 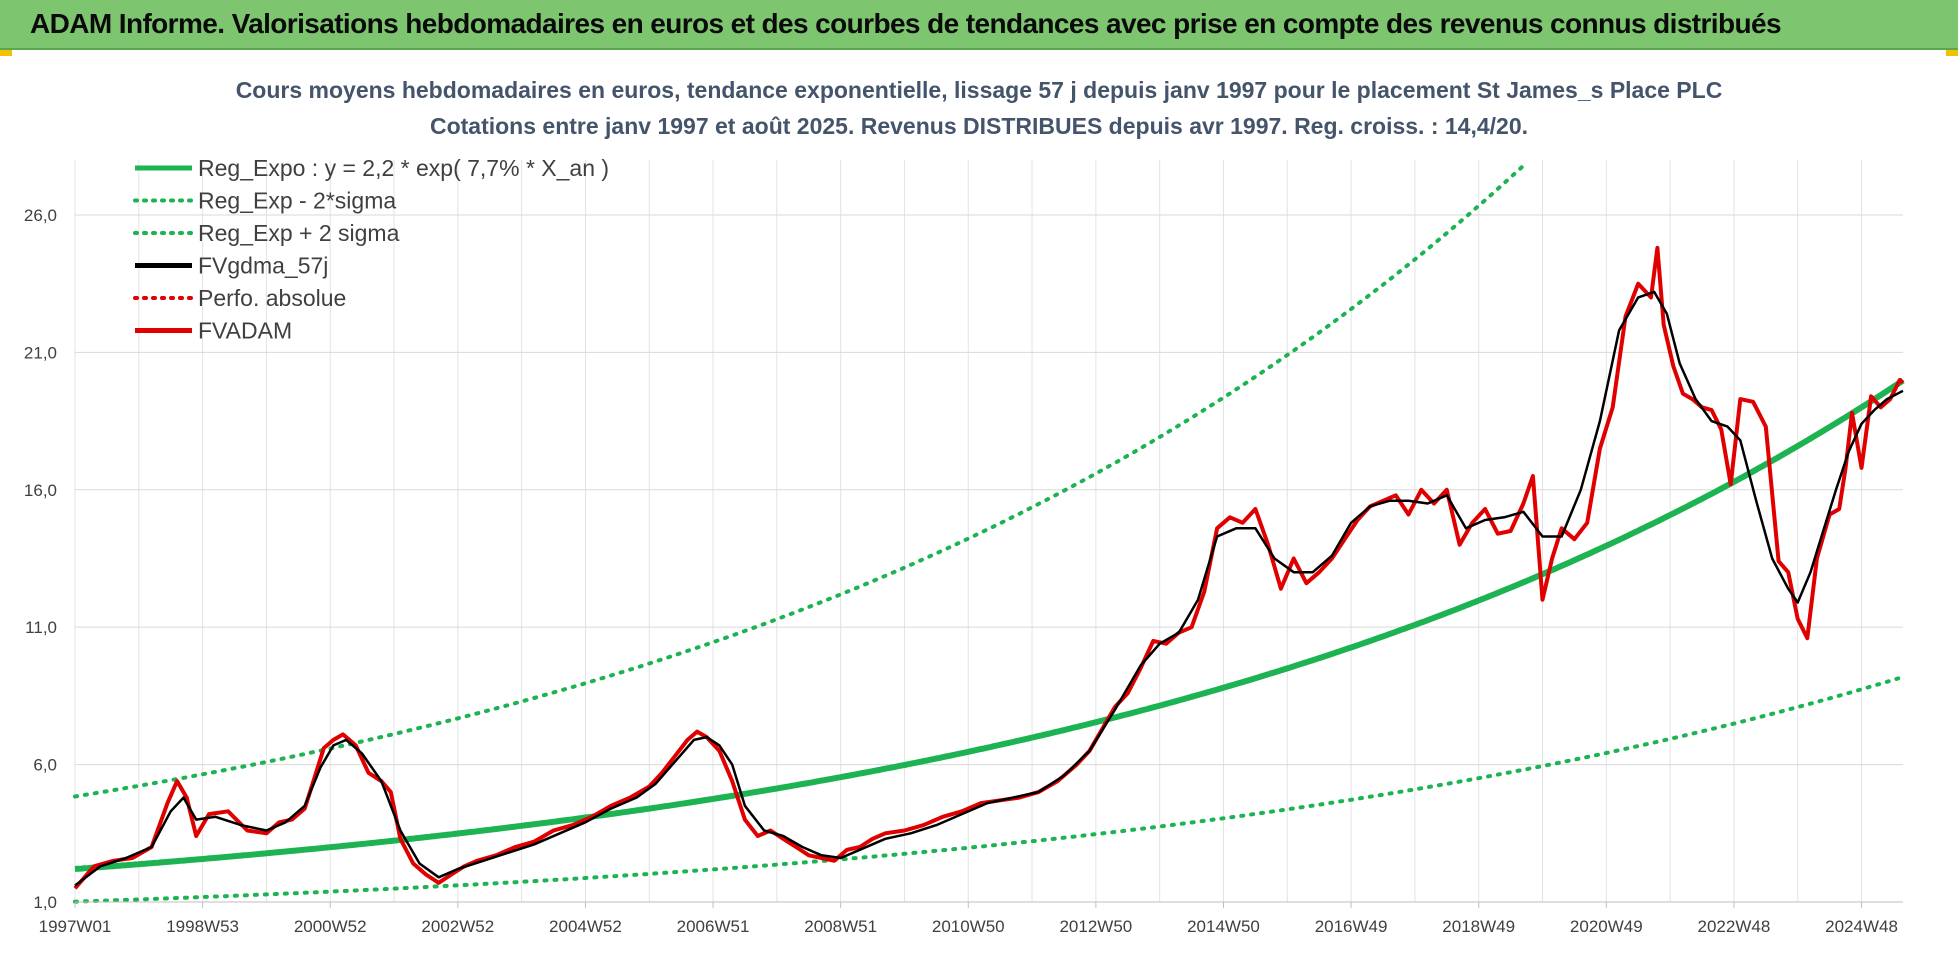 What do you see at coordinates (297, 201) in the screenshot?
I see `legend-label: Reg_Exp - 2*sigma` at bounding box center [297, 201].